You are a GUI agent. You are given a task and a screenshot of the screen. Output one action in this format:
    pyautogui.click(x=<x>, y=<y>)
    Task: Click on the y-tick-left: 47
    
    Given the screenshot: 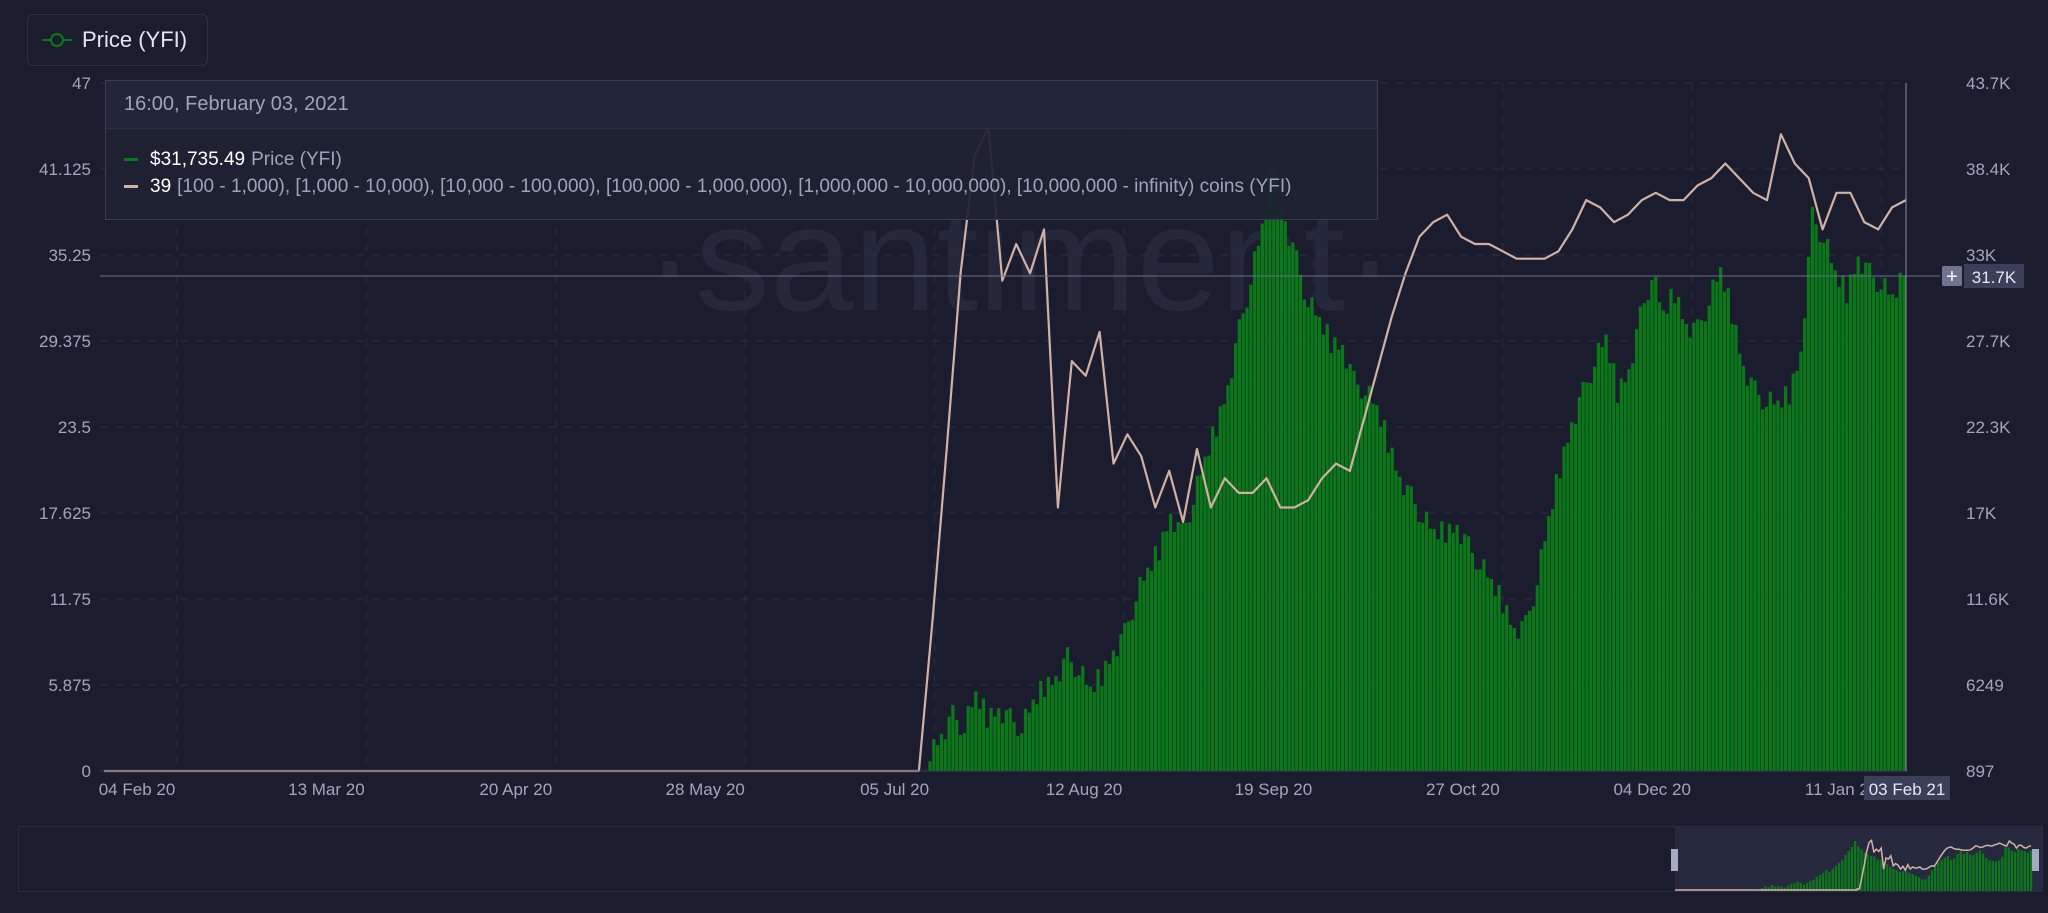 What is the action you would take?
    pyautogui.click(x=81, y=83)
    